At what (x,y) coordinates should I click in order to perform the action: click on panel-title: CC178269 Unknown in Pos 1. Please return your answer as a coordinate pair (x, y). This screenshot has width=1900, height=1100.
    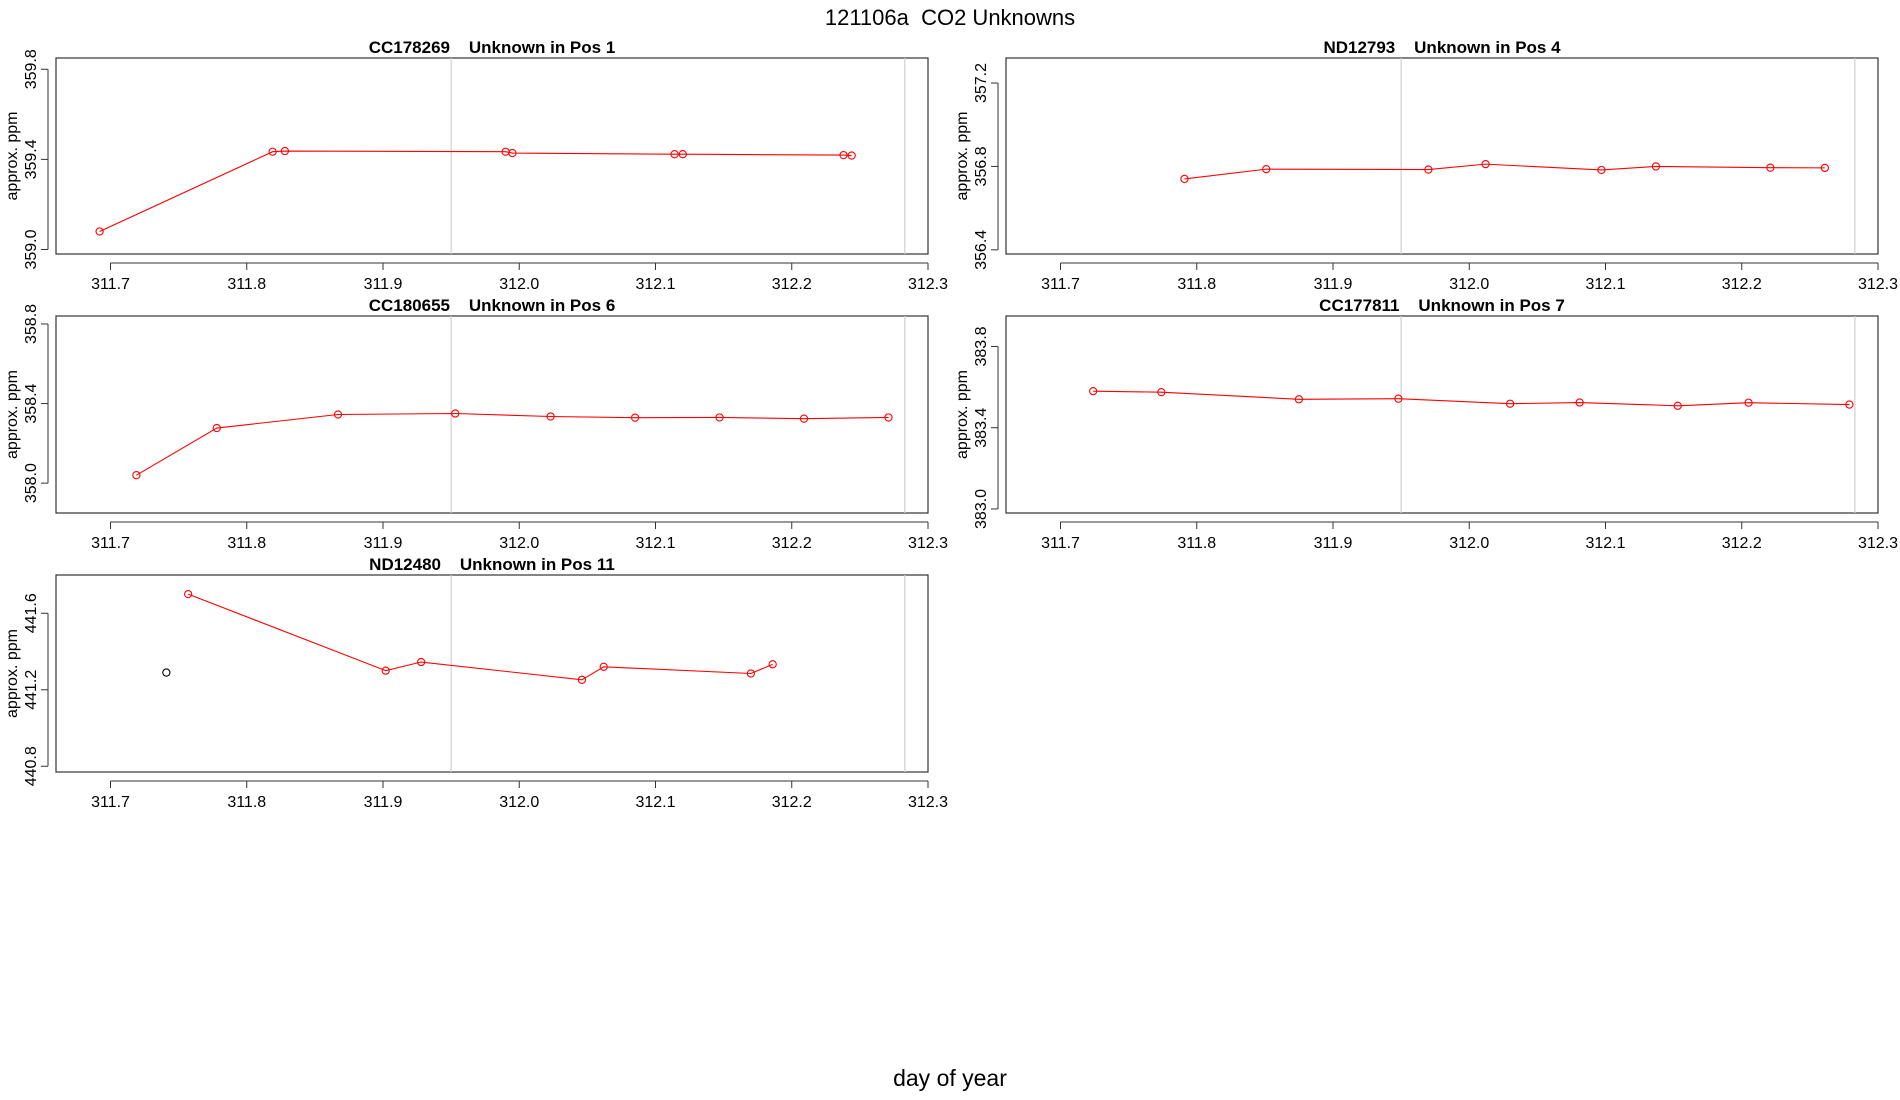
    Looking at the image, I should click on (492, 47).